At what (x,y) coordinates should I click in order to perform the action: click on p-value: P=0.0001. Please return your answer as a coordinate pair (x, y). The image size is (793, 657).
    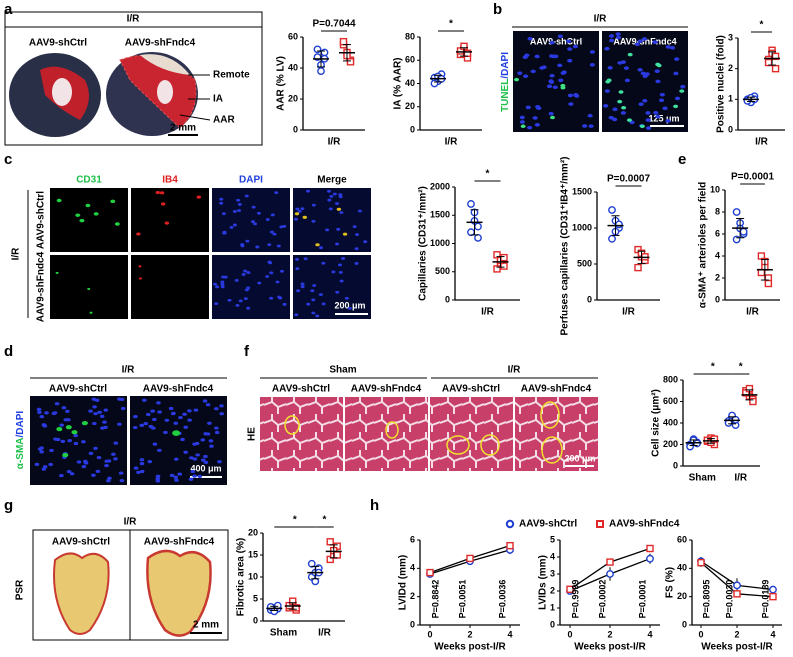
    Looking at the image, I should click on (642, 599).